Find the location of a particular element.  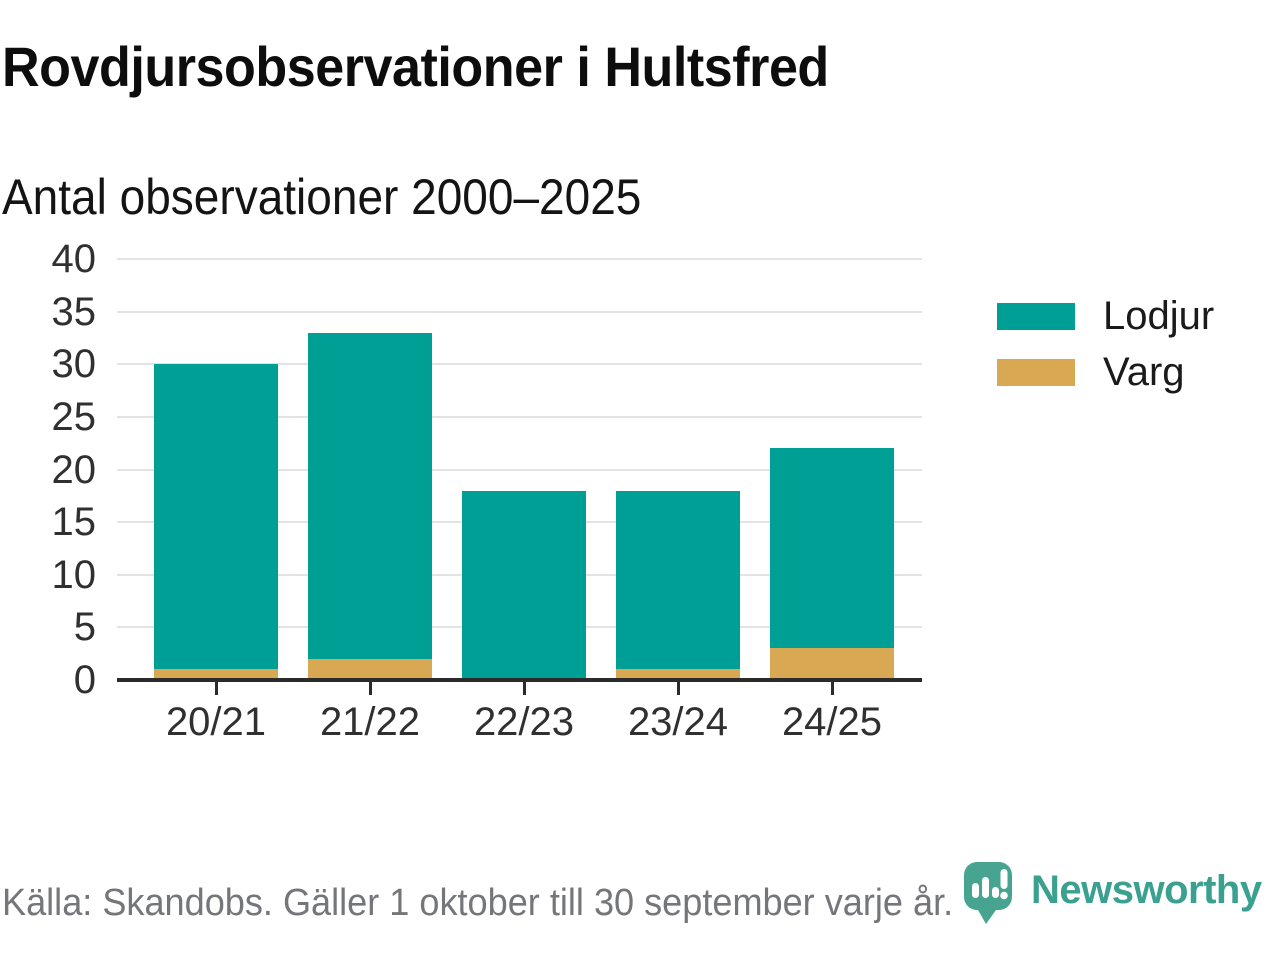

x-tick-label: 20/21 is located at coordinates (216, 722).